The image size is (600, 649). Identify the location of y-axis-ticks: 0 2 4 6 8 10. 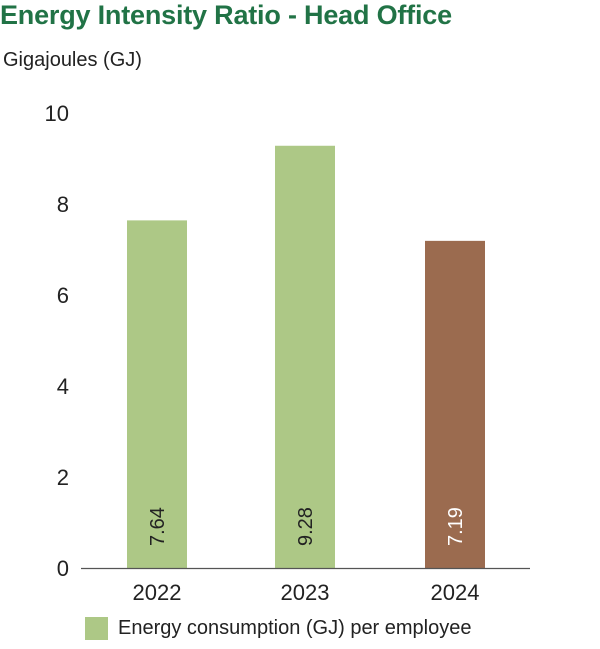
(57, 341).